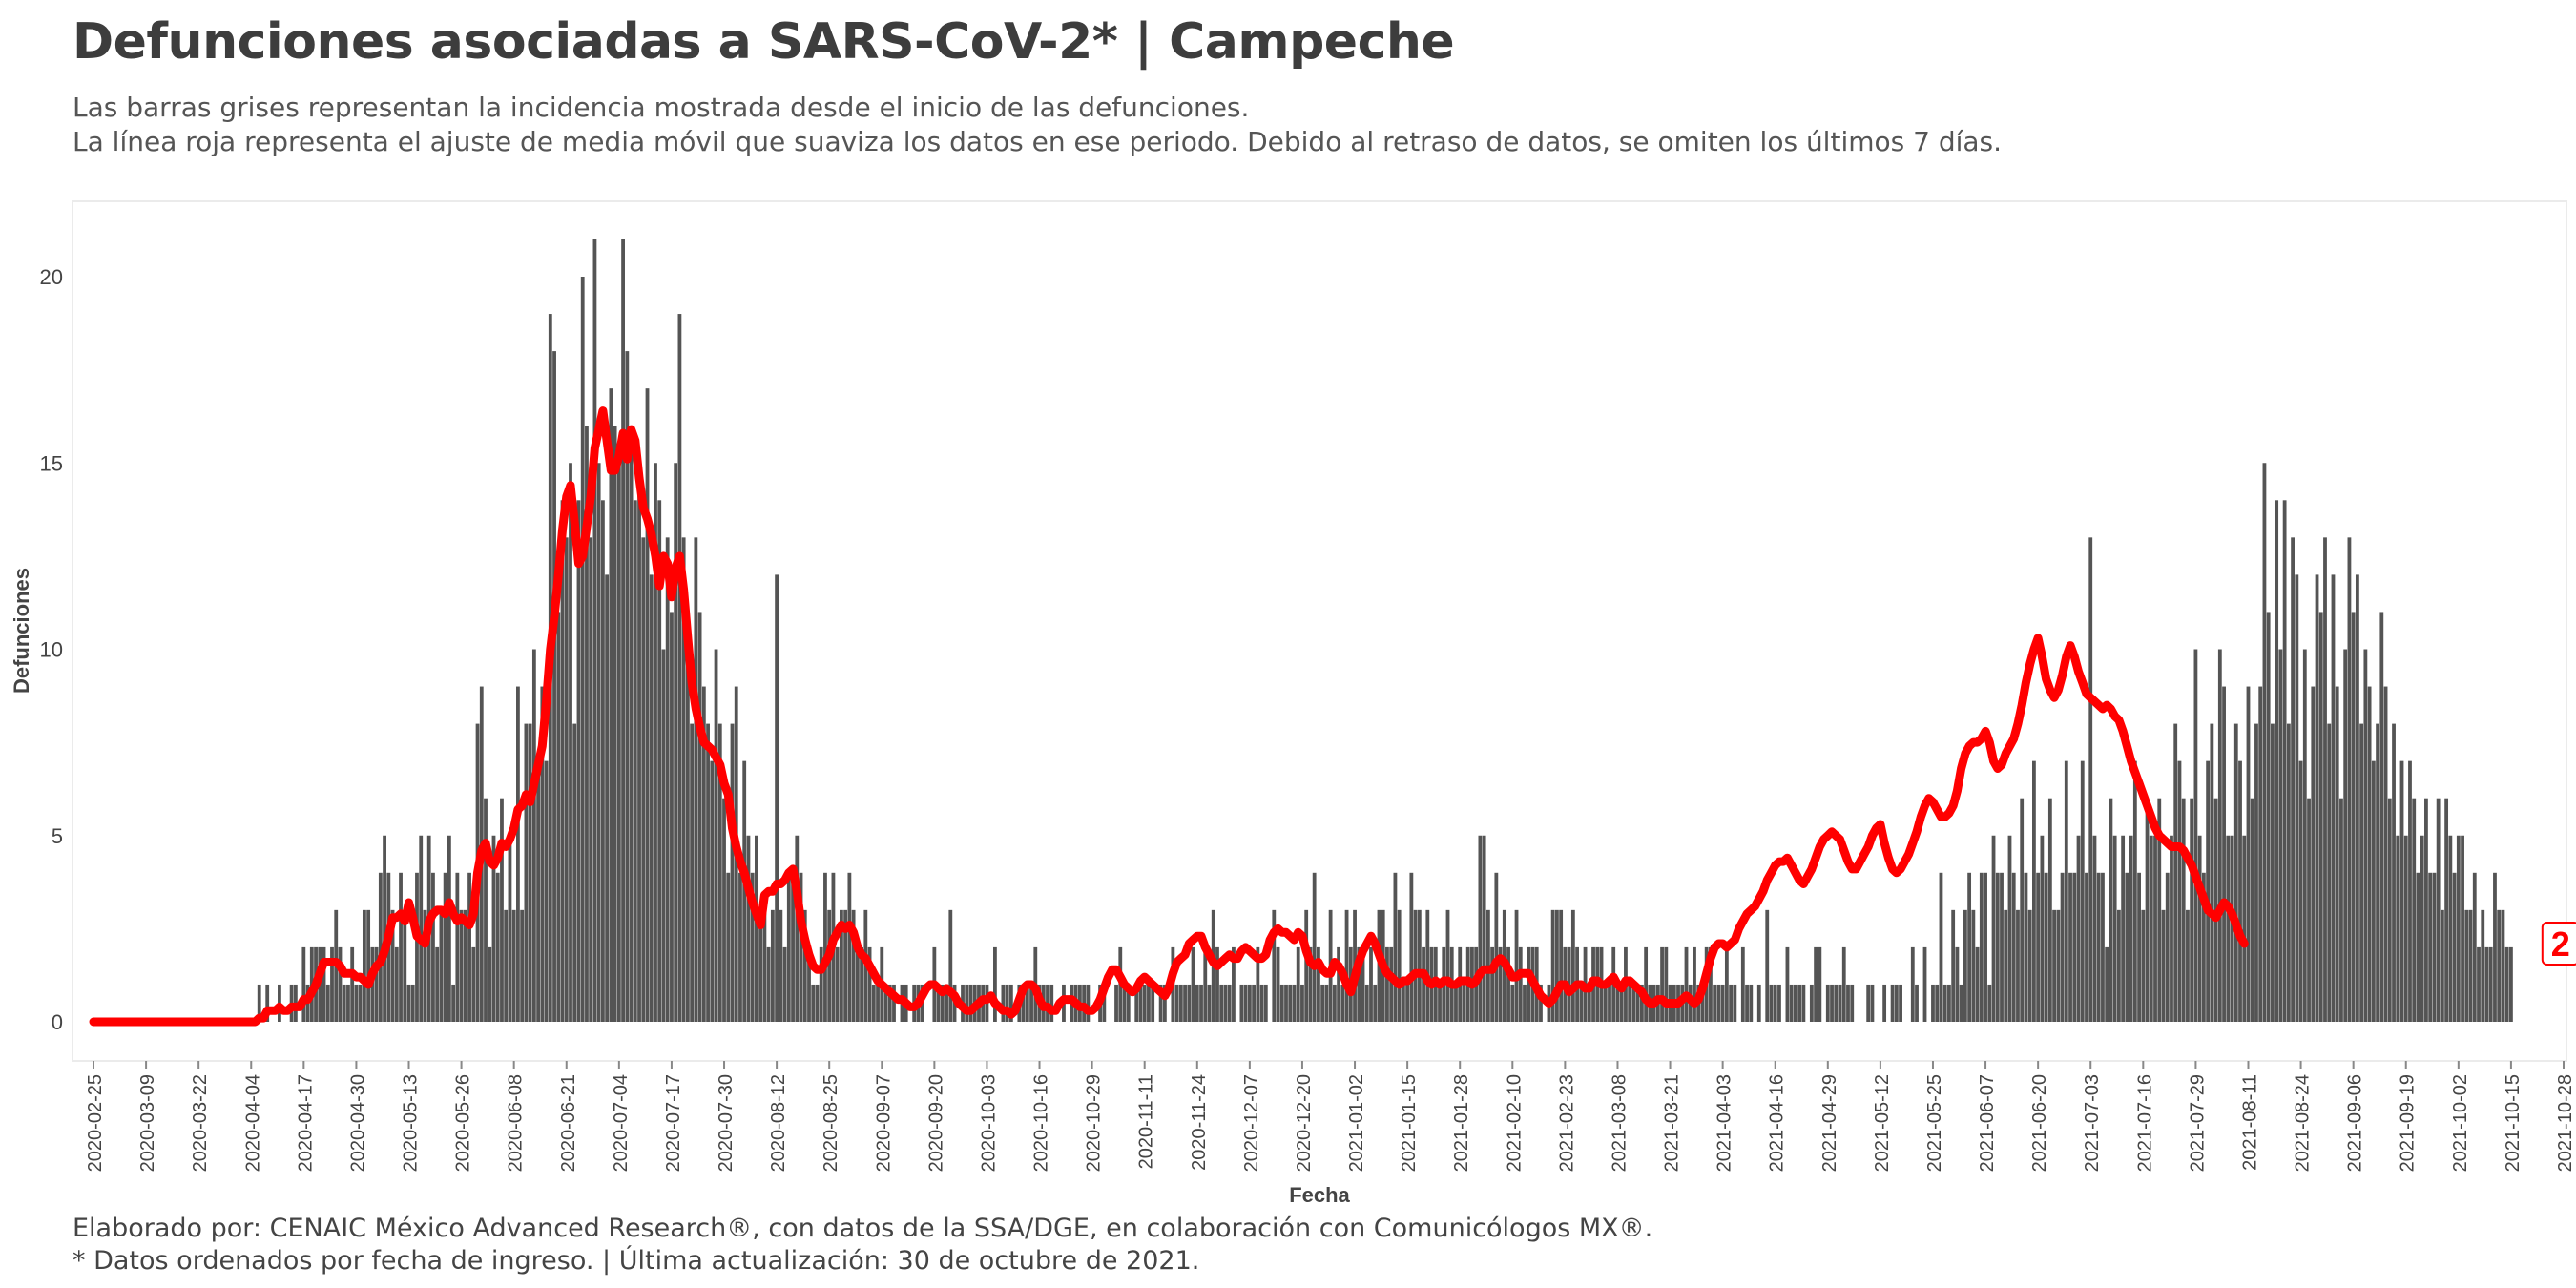 The width and height of the screenshot is (2576, 1288). Describe the element at coordinates (2092, 1123) in the screenshot. I see `x-tick-label: 2021-07-03` at that location.